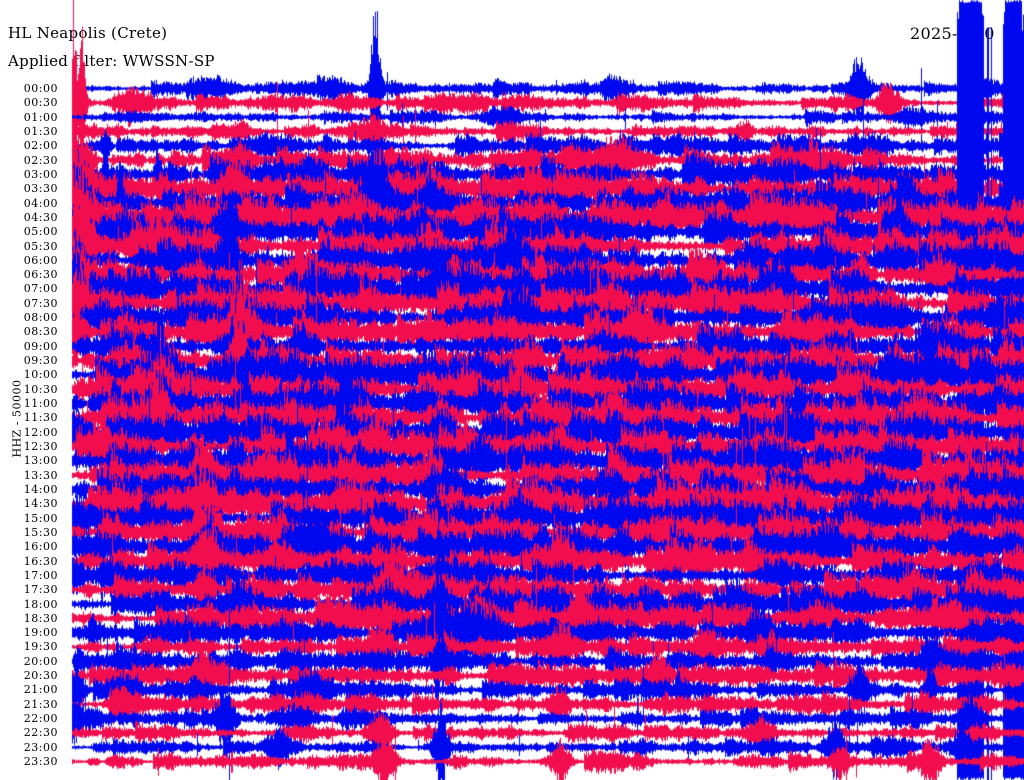 The height and width of the screenshot is (780, 1024). What do you see at coordinates (40, 690) in the screenshot?
I see `row-time-label: 21:00` at bounding box center [40, 690].